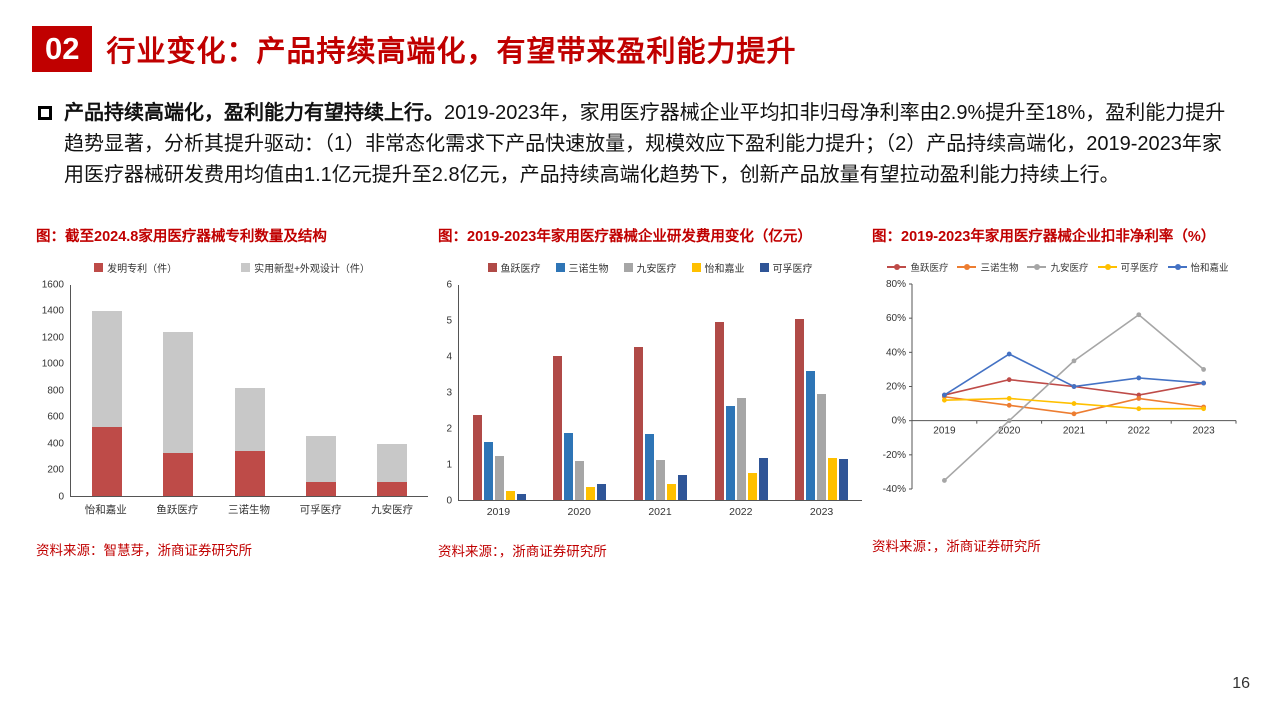  Describe the element at coordinates (741, 511) in the screenshot. I see `x-axis-label: 2022` at that location.